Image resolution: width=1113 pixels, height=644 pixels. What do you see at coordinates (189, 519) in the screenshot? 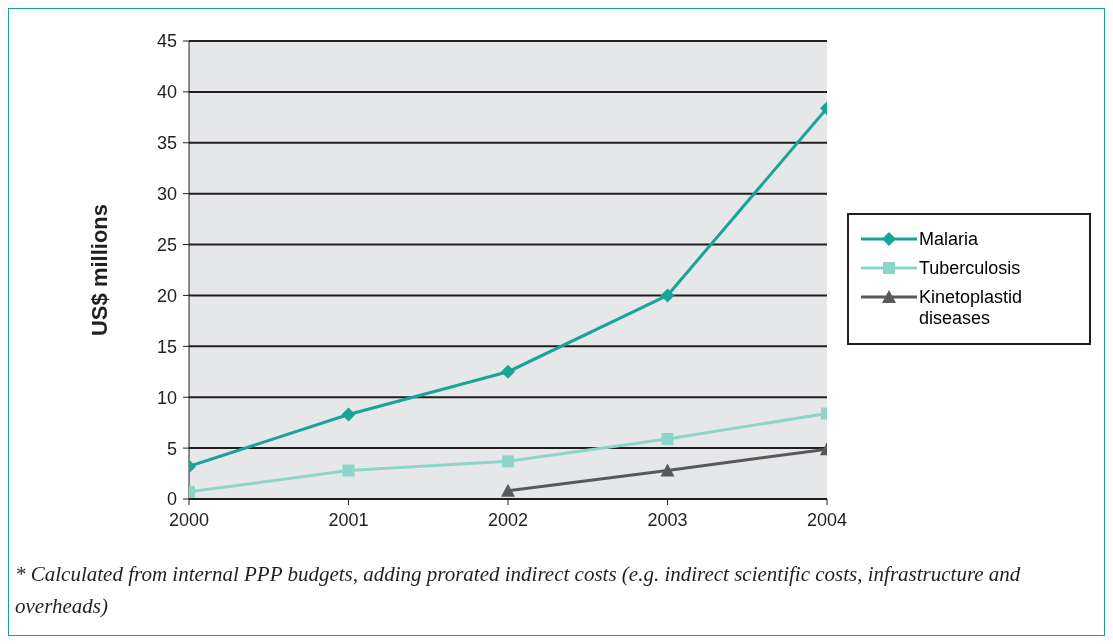
I see `x-tick-label: 2000` at bounding box center [189, 519].